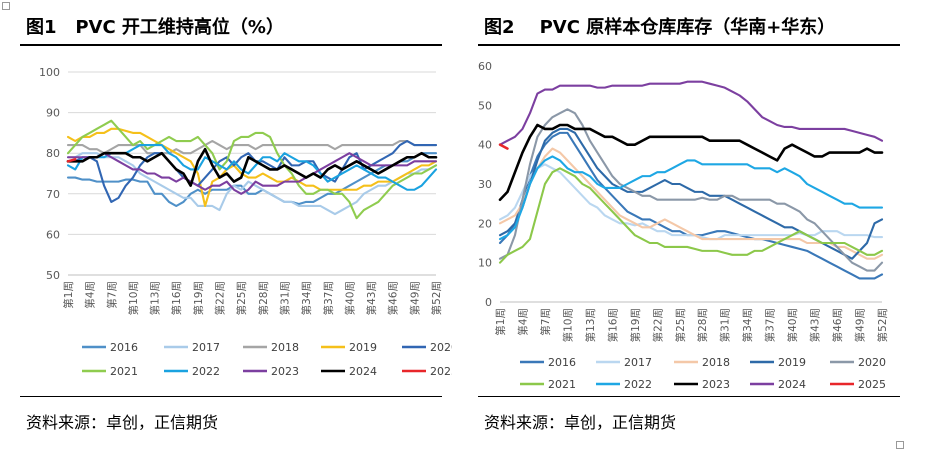 This screenshot has width=930, height=451. Describe the element at coordinates (231, 45) in the screenshot. I see `figure-1-title-rule` at that location.